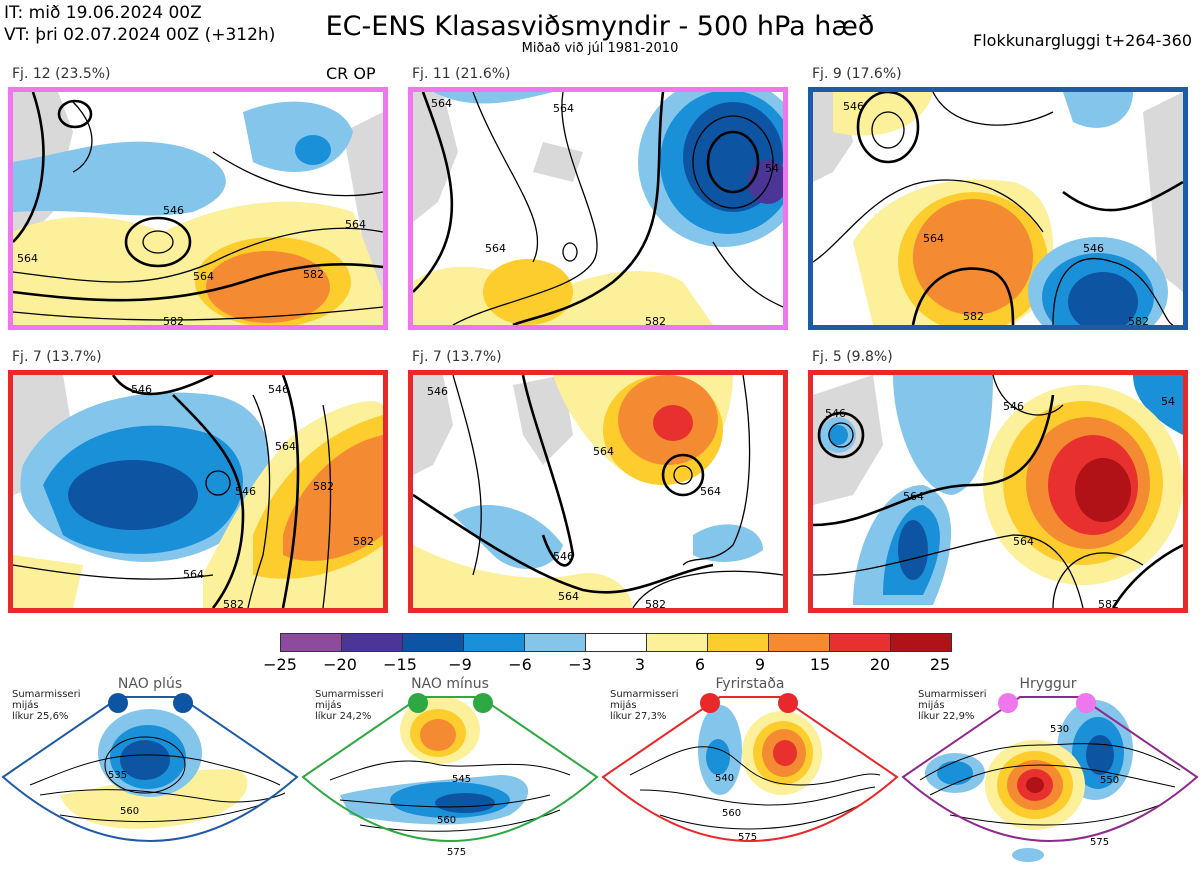 Image resolution: width=1200 pixels, height=871 pixels. What do you see at coordinates (40, 716) in the screenshot?
I see `regime-prob: líkur 25,6%` at bounding box center [40, 716].